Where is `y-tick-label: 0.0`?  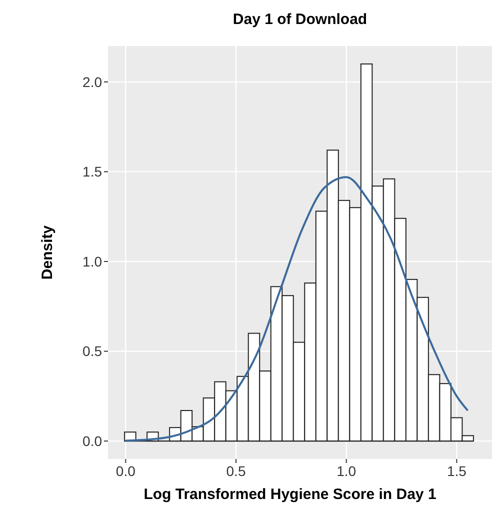
y-tick-label: 0.0 is located at coordinates (92, 440).